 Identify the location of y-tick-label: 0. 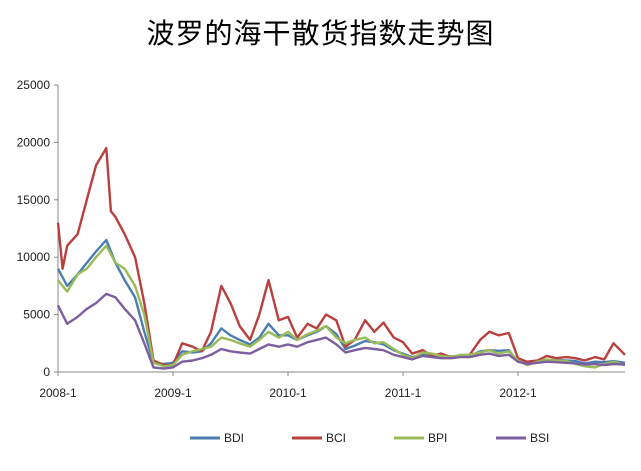
(46, 372).